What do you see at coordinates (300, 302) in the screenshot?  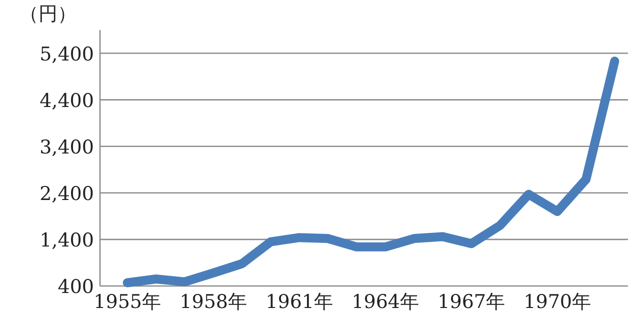 I see `x-tick-label: 1961年` at bounding box center [300, 302].